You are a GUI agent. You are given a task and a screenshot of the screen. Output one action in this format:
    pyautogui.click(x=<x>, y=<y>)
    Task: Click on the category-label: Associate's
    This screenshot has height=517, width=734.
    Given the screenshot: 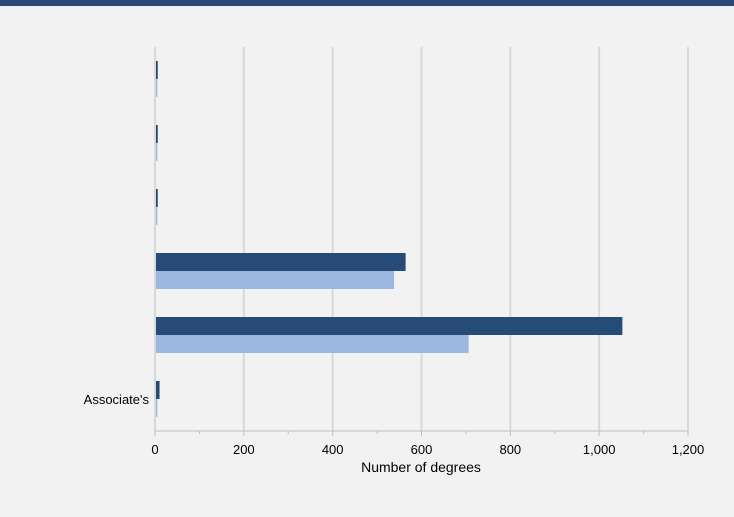 What is the action you would take?
    pyautogui.click(x=117, y=399)
    